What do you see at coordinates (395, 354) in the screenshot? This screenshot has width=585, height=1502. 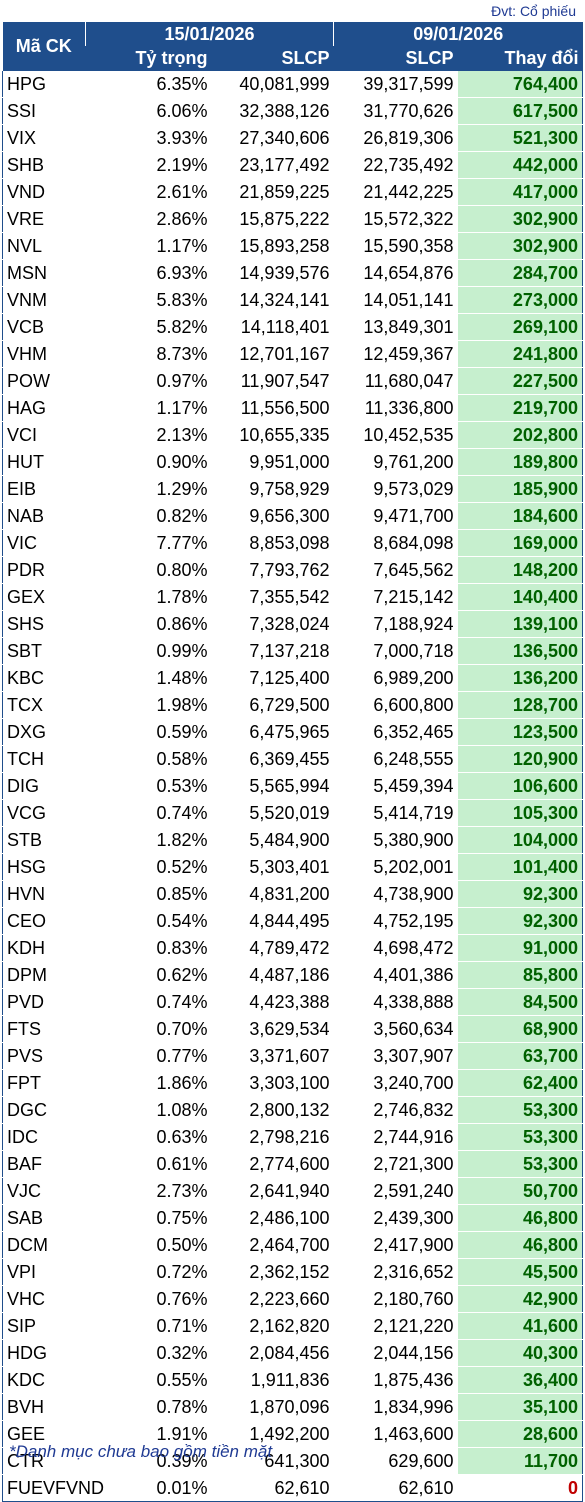 I see `shares2-cell: 12,459,367` at bounding box center [395, 354].